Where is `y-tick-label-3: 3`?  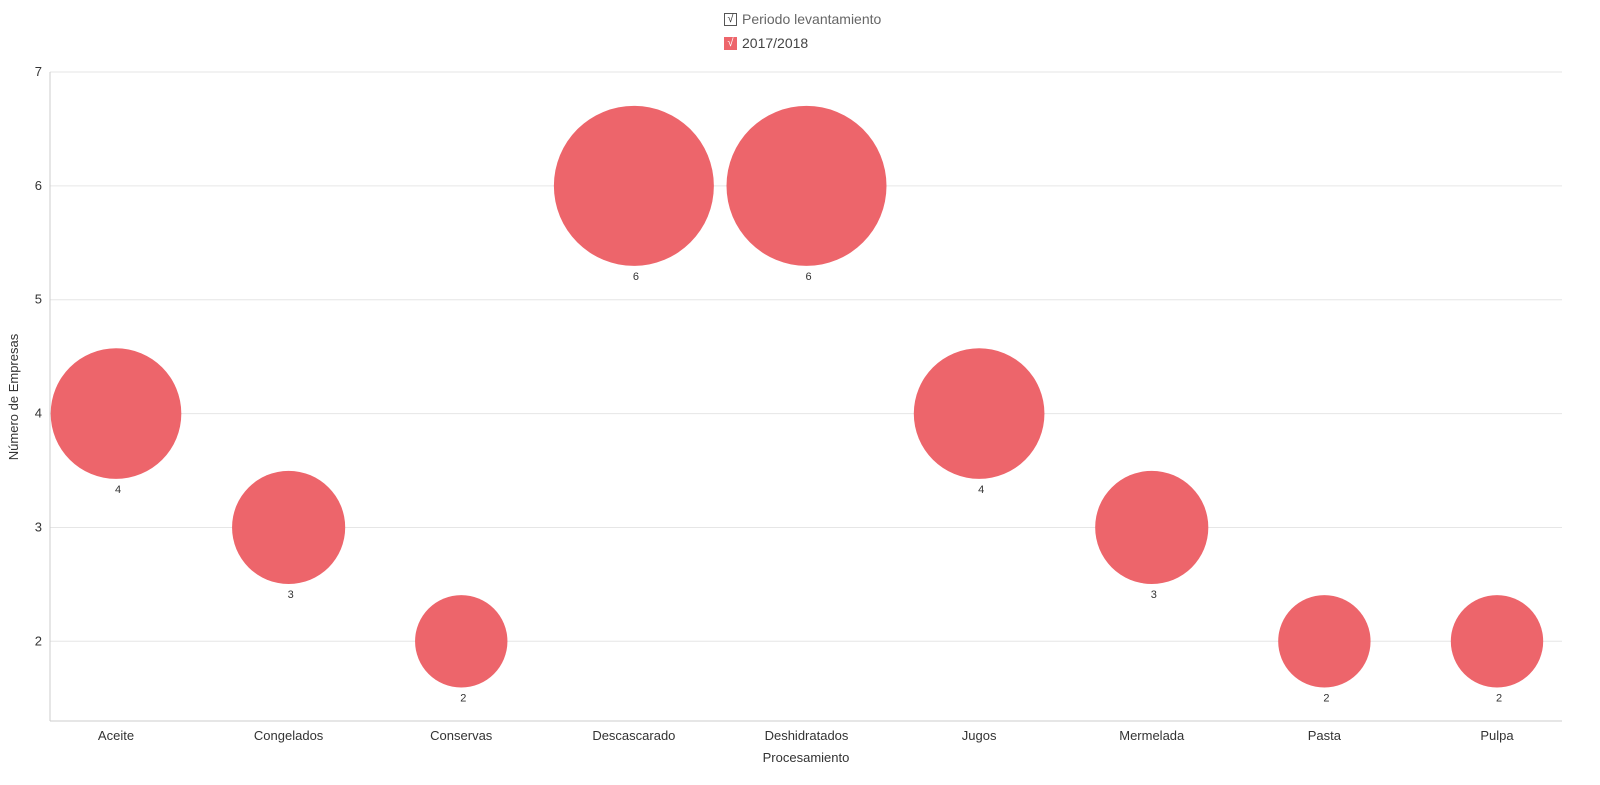
y-tick-label-3: 3 is located at coordinates (38, 526).